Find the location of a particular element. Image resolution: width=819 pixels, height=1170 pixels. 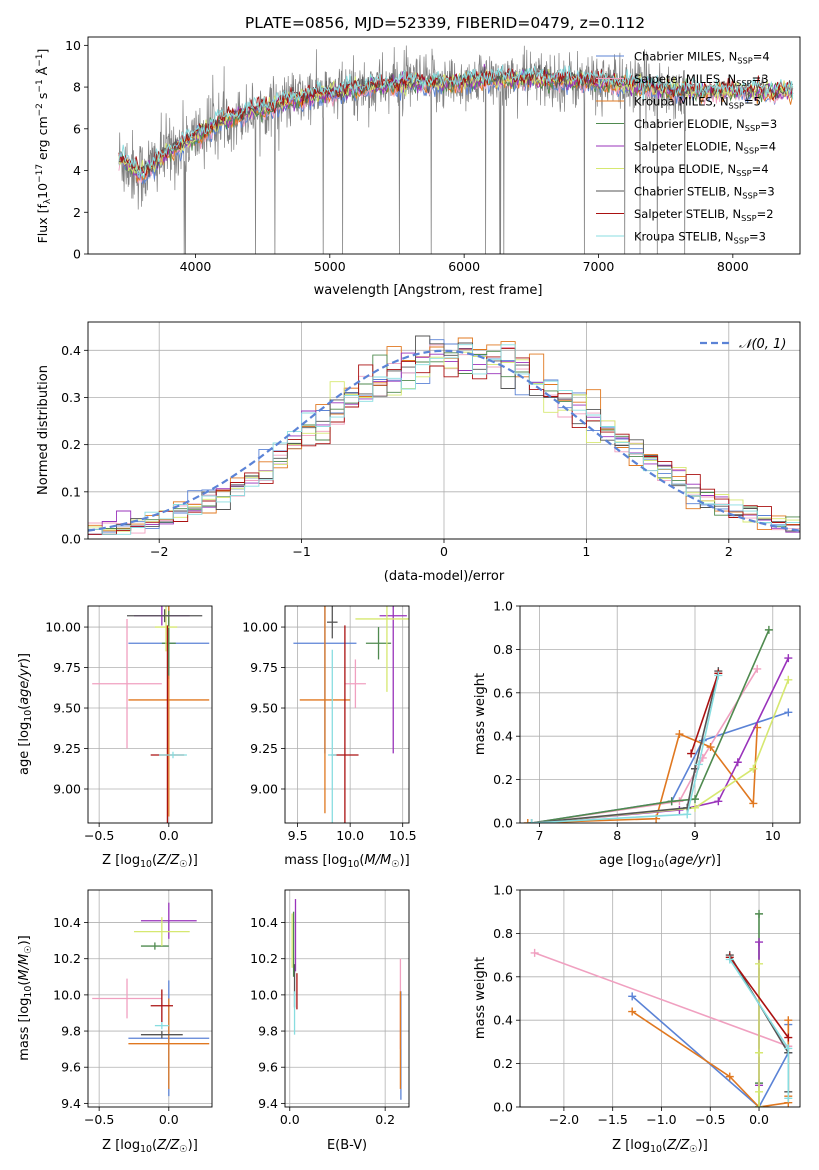

mass-vs-ebv-panel: 0.0 0.2 9.4 9.6 9.8 10.0 10.2 10.4 E(B-V) is located at coordinates (330, 1021).